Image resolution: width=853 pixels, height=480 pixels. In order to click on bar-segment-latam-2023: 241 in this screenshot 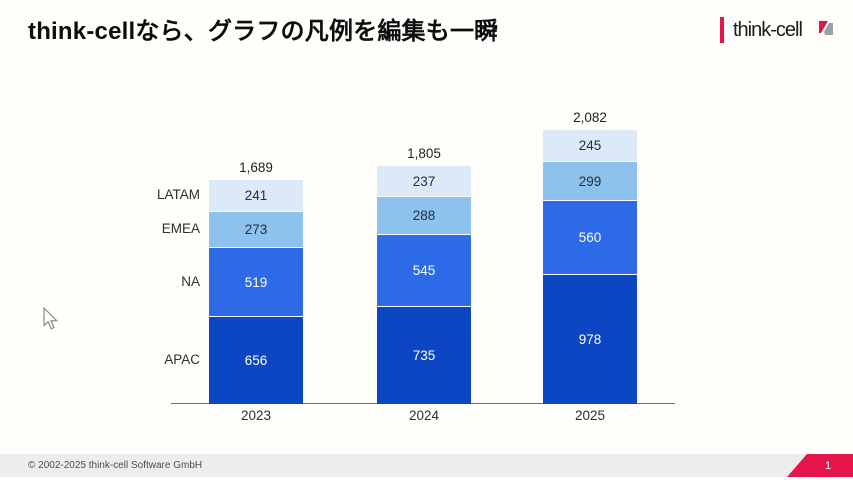, I will do `click(256, 196)`.